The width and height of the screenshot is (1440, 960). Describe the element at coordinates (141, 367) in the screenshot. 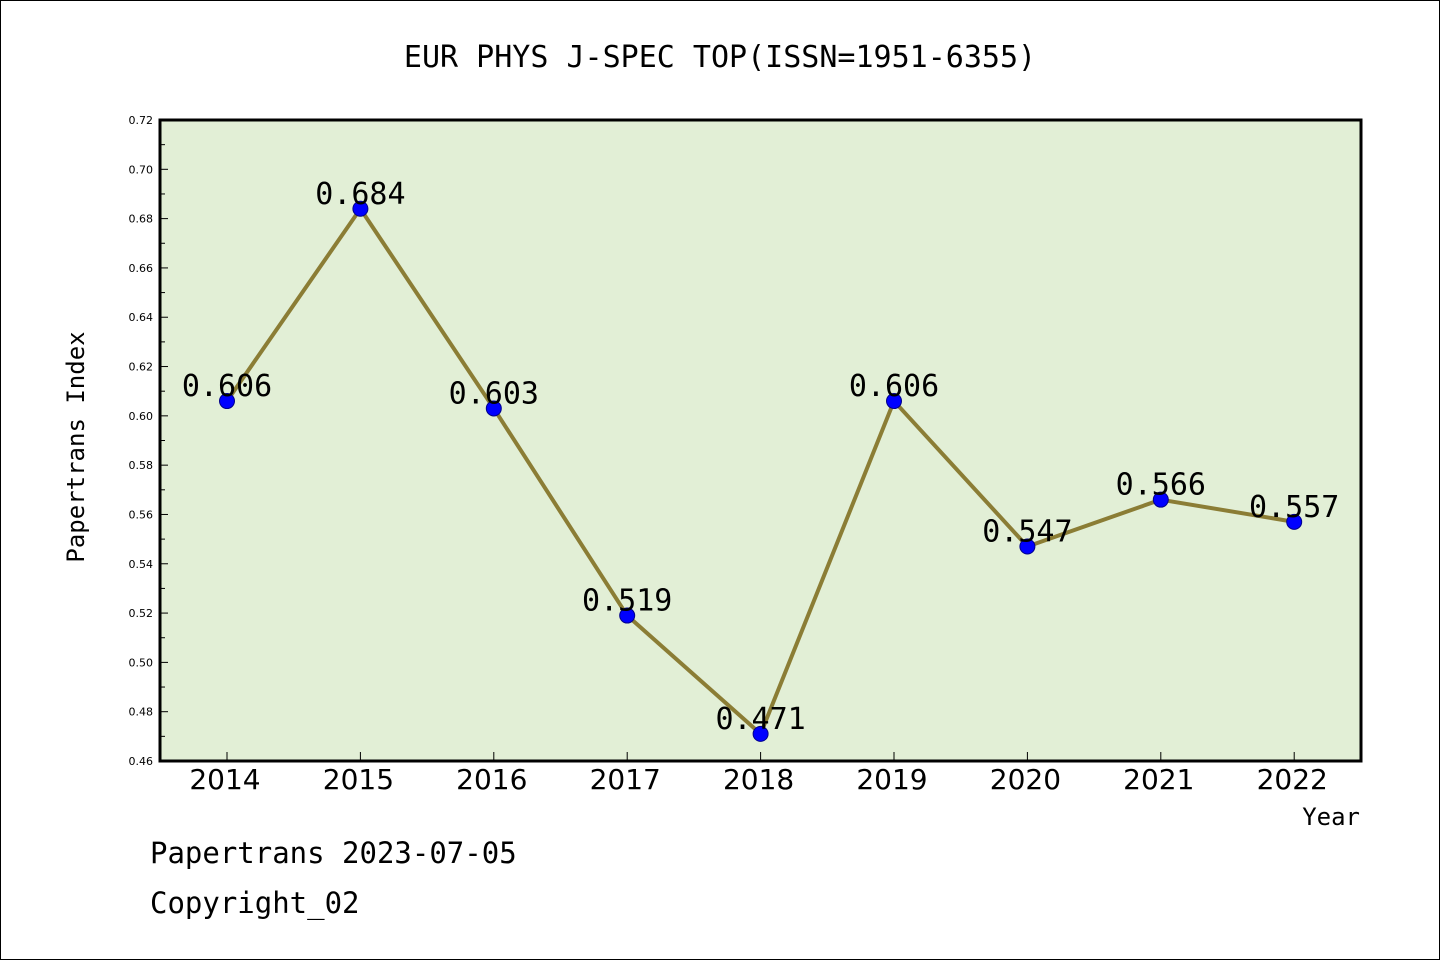

I see `y-tick-label: 0.62` at that location.